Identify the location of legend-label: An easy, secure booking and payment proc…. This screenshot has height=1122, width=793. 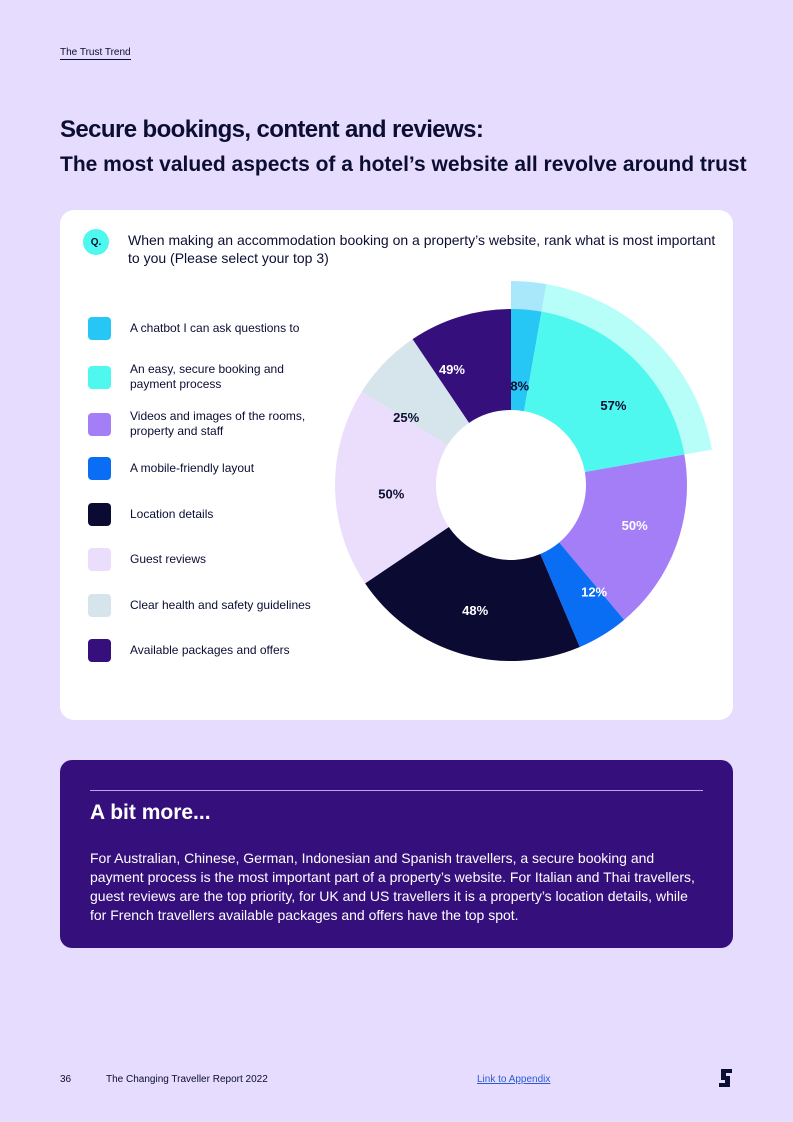
(207, 376).